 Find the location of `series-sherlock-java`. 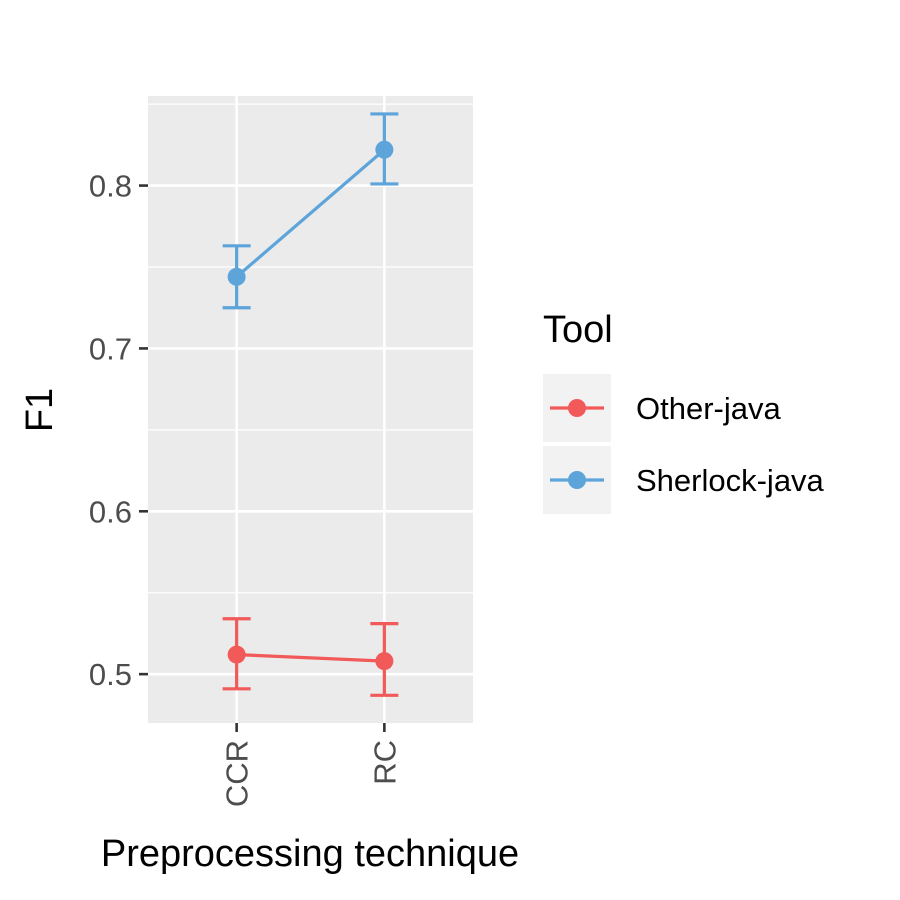

series-sherlock-java is located at coordinates (310, 211).